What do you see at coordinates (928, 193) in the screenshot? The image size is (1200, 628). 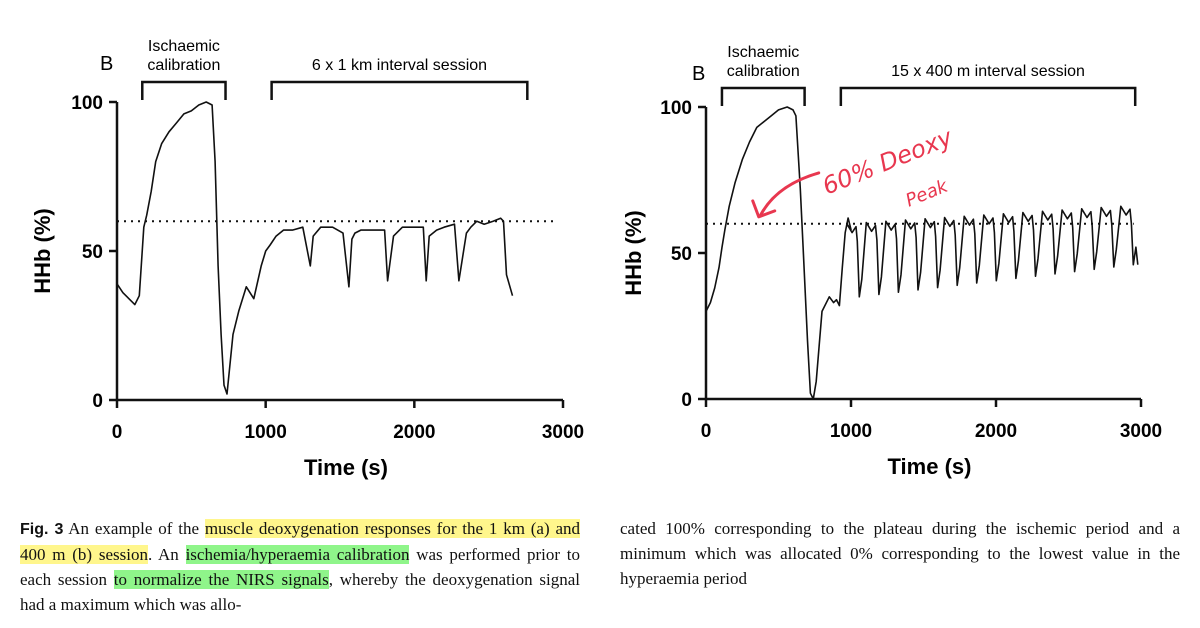 I see `annotation-text: Peak` at bounding box center [928, 193].